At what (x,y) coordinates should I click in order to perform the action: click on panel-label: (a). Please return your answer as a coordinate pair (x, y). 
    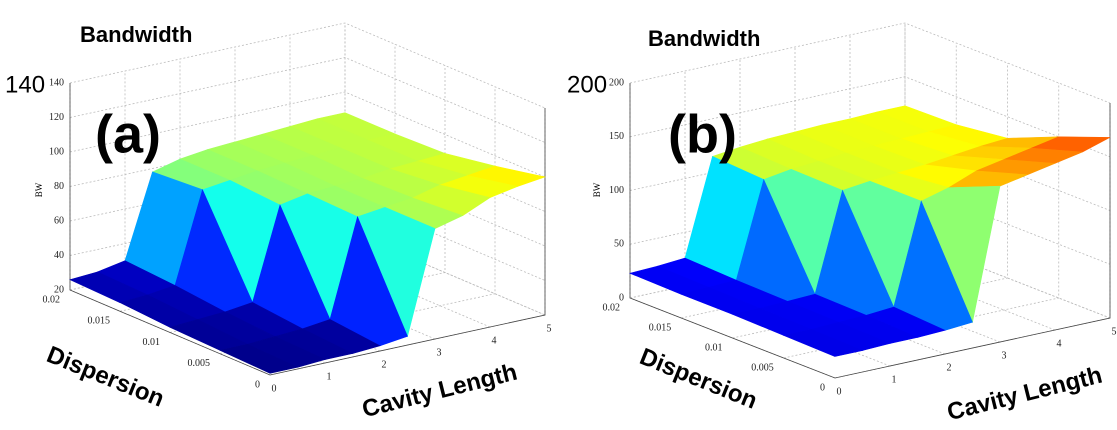
    Looking at the image, I should click on (128, 134).